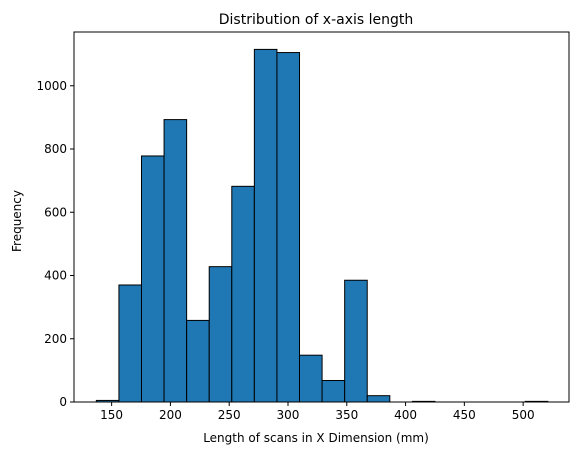 This screenshot has height=459, width=580. What do you see at coordinates (229, 415) in the screenshot?
I see `x-tick-label: 250` at bounding box center [229, 415].